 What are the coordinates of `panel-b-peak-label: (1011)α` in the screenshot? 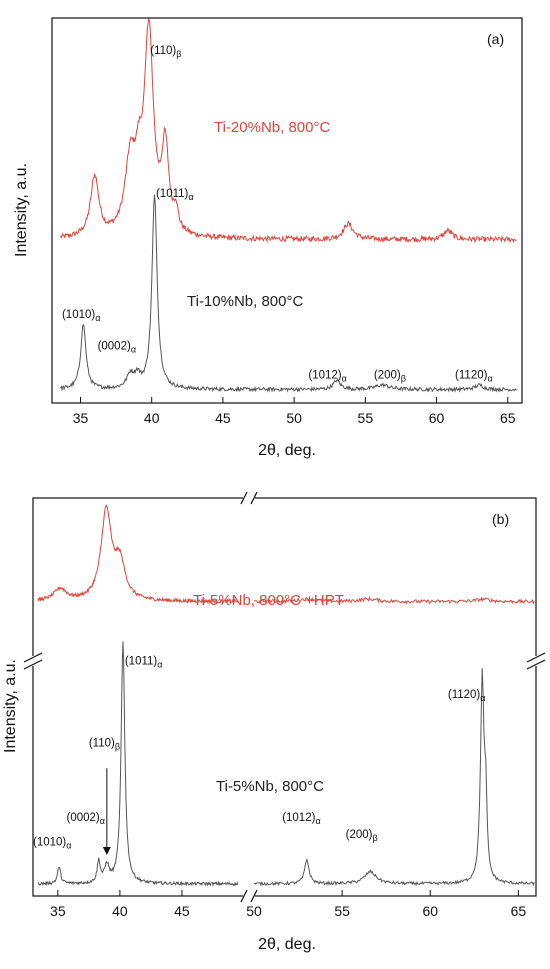 It's located at (144, 662).